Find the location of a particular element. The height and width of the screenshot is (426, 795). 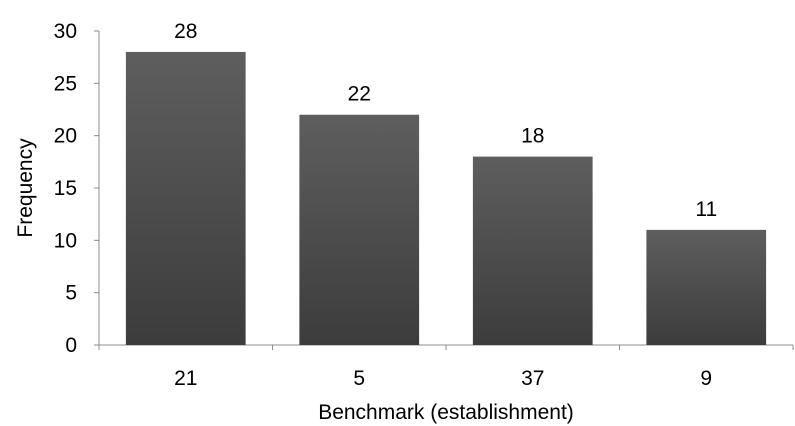

y-tick-label: 30 is located at coordinates (65, 31).